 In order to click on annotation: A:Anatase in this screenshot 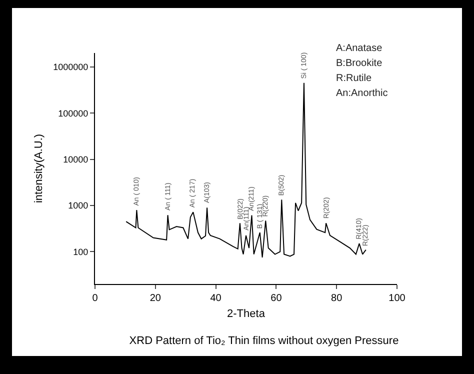, I will do `click(359, 48)`.